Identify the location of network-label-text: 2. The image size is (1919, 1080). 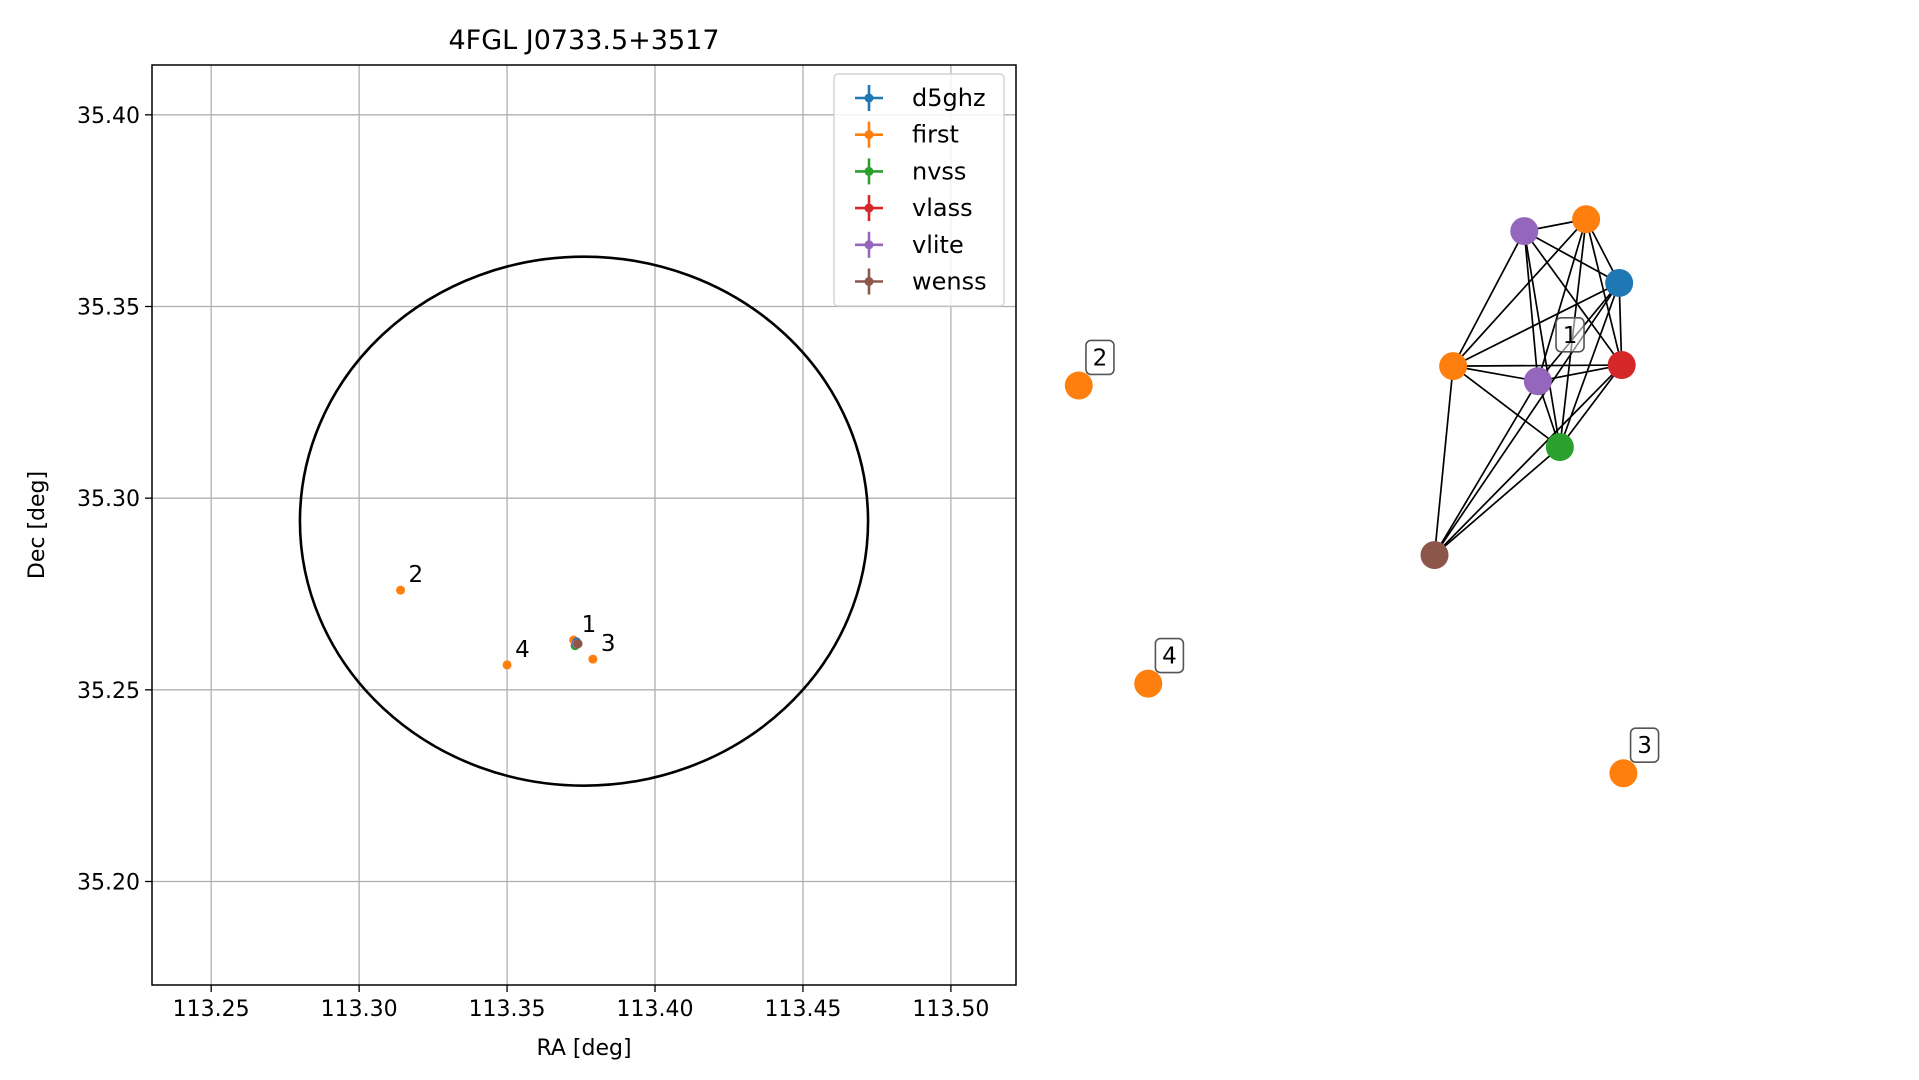
(1100, 358).